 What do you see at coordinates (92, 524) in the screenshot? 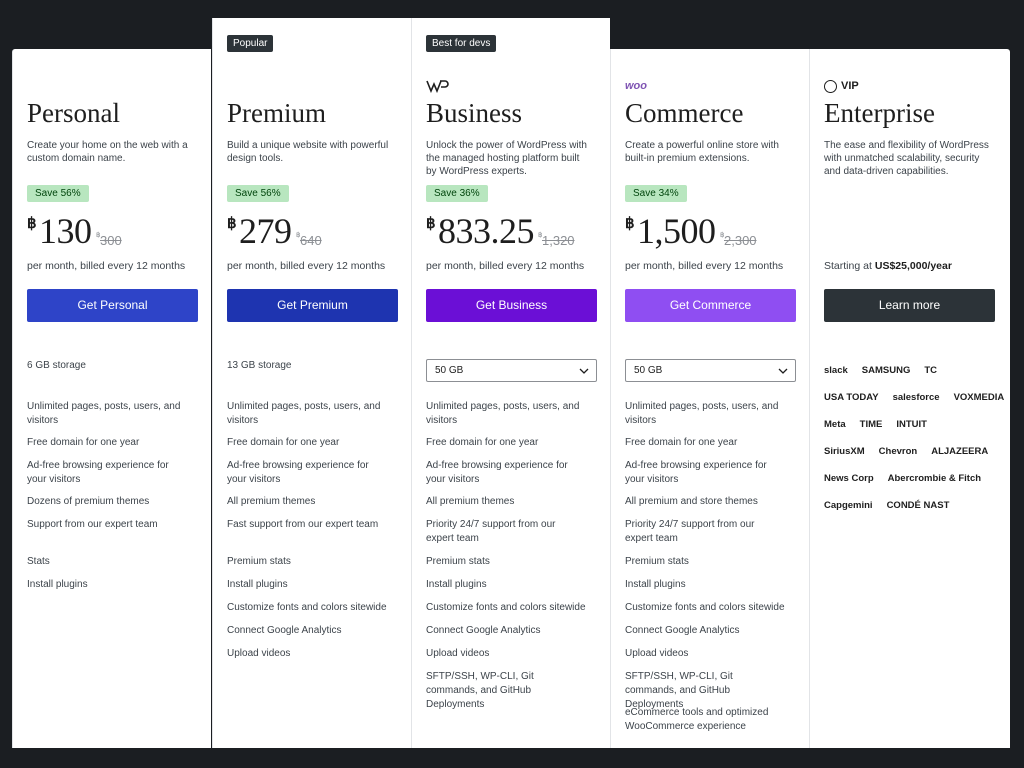
I see `feature: Support from our expert team` at bounding box center [92, 524].